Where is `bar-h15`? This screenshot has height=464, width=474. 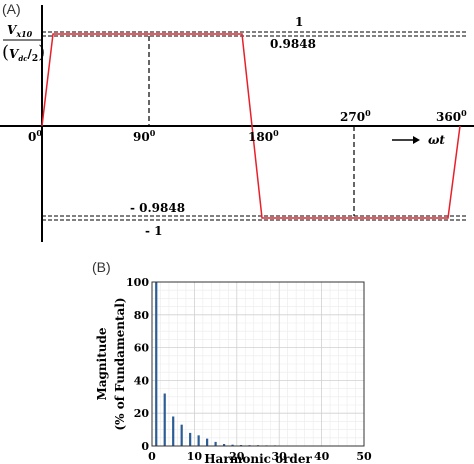 bar-h15 is located at coordinates (215, 443).